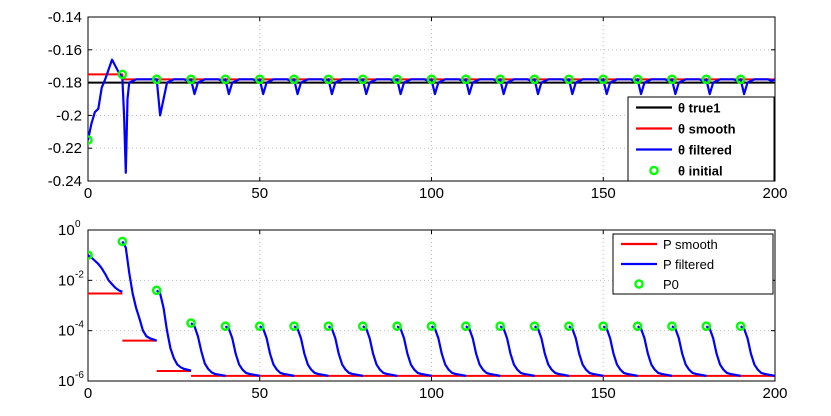 Image resolution: width=831 pixels, height=416 pixels. What do you see at coordinates (699, 108) in the screenshot?
I see `legend-label-true1: θ true1` at bounding box center [699, 108].